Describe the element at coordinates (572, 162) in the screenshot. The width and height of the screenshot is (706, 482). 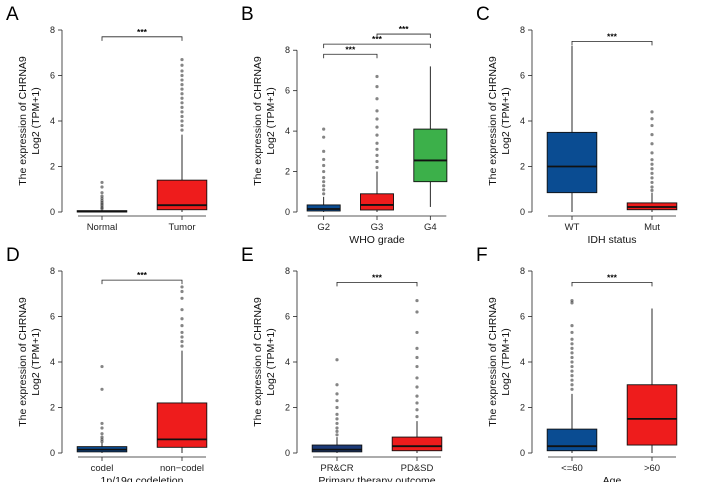
I see `box-wt` at that location.